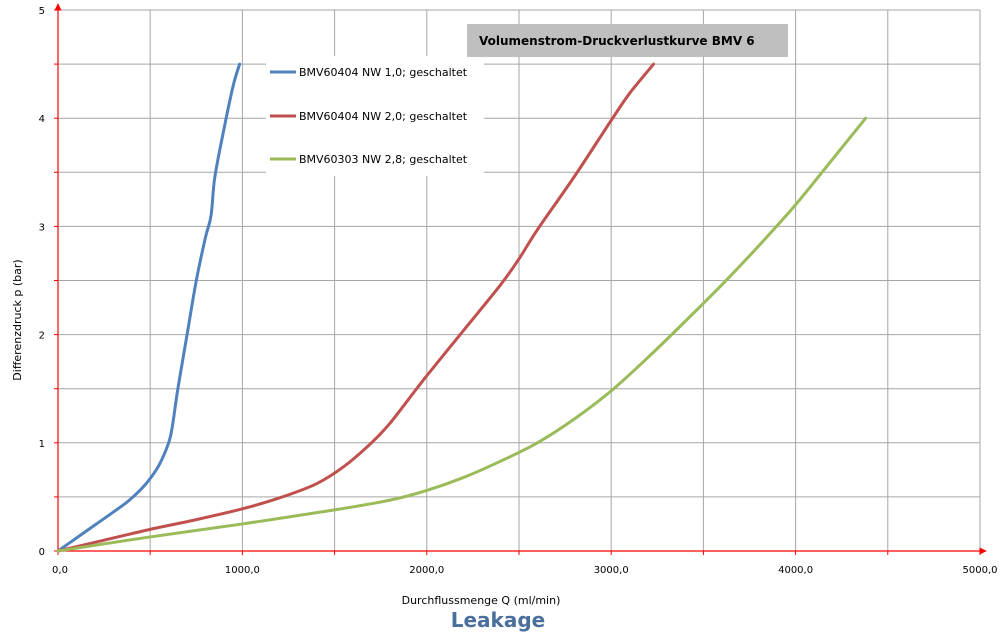 The image size is (1001, 633). I want to click on y-tick-label: 4, so click(42, 119).